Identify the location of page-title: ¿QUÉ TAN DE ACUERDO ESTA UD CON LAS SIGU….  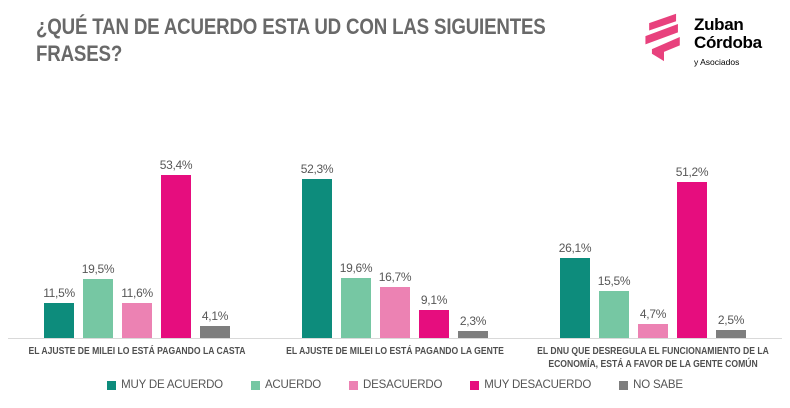
(291, 40).